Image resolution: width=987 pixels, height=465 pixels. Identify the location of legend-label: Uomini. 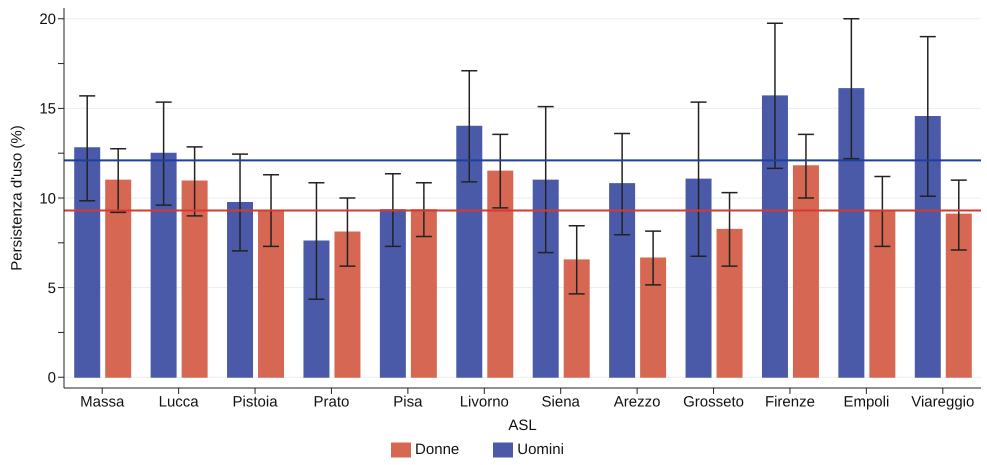
(540, 449).